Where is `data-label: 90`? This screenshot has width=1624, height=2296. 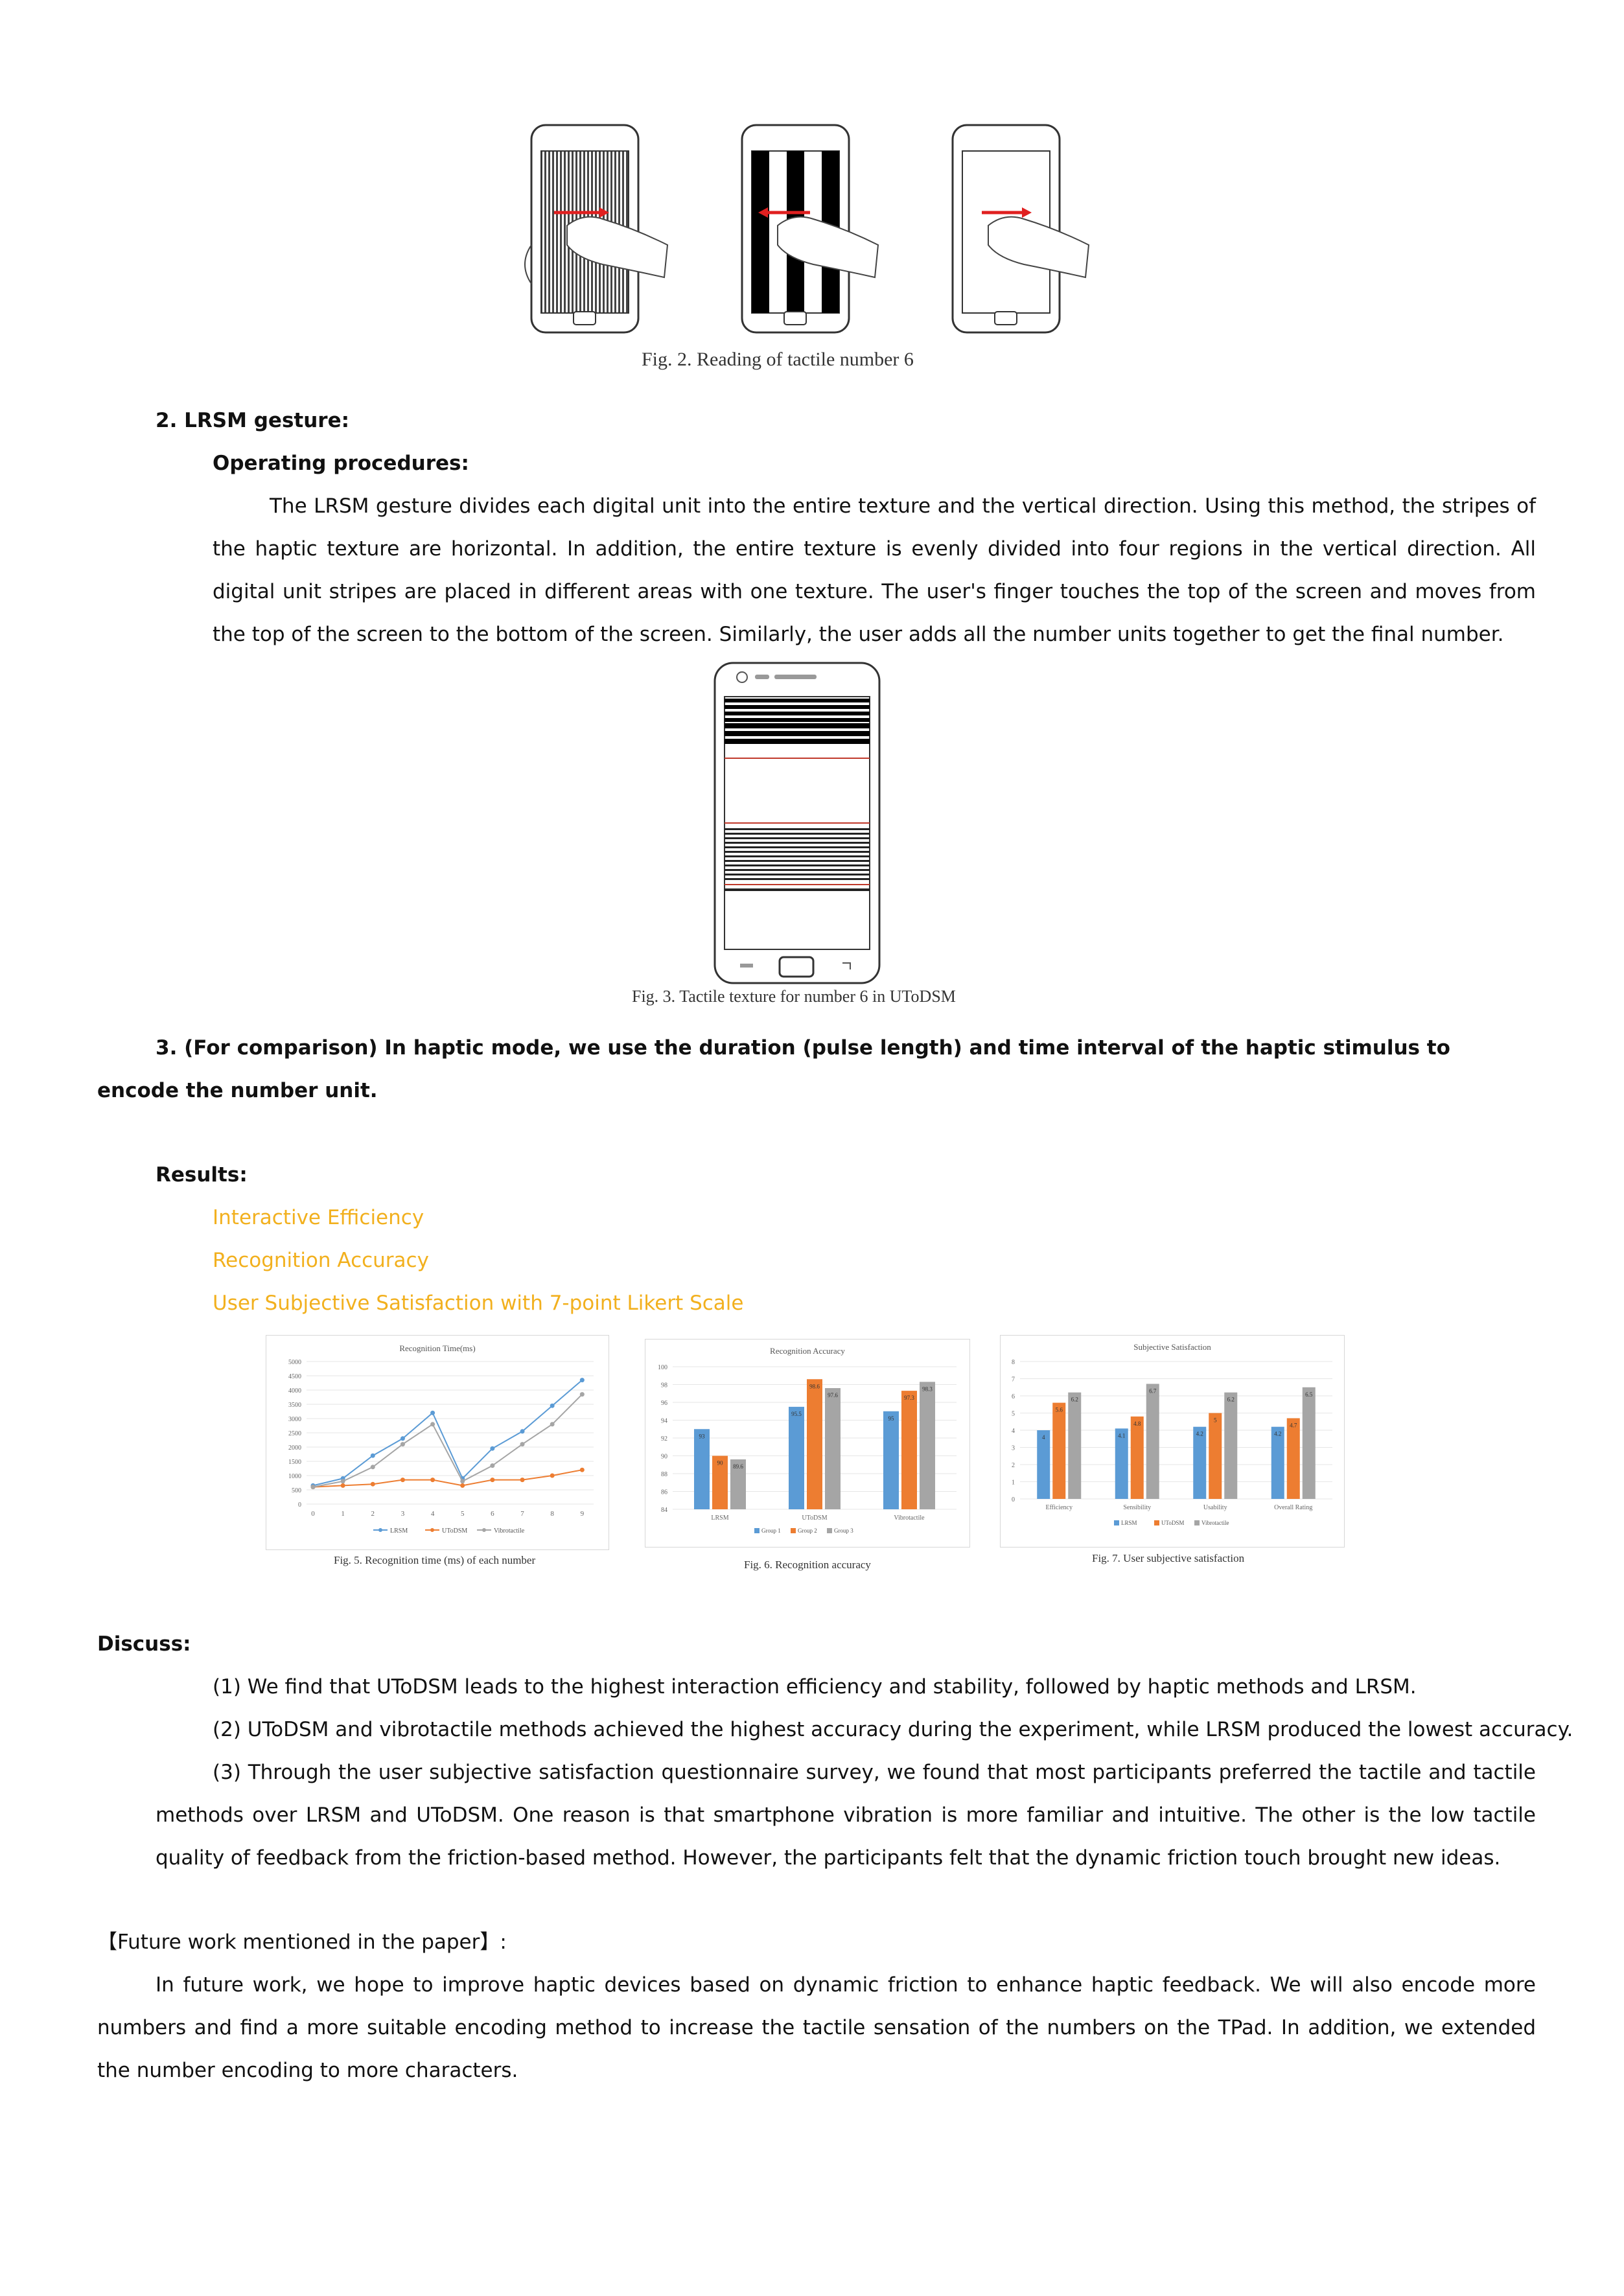 data-label: 90 is located at coordinates (720, 1463).